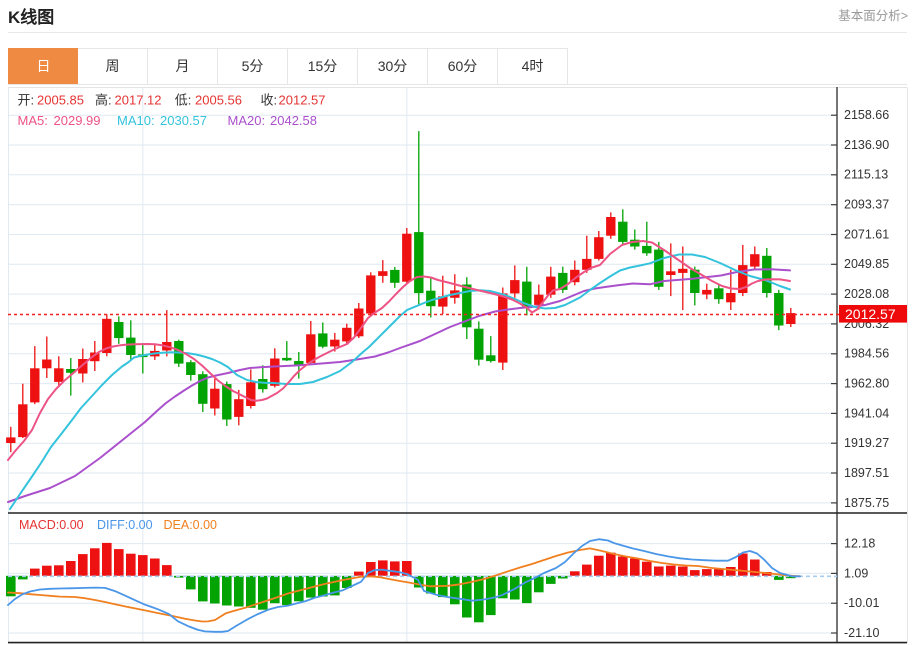 This screenshot has height=645, width=915. Describe the element at coordinates (866, 354) in the screenshot. I see `svg-text: 1984.56` at that location.